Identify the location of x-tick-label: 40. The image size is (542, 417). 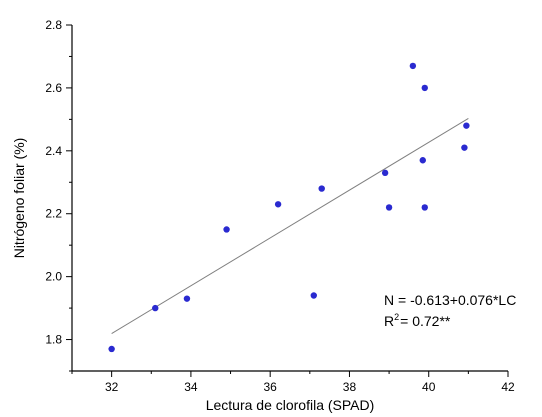
(429, 387).